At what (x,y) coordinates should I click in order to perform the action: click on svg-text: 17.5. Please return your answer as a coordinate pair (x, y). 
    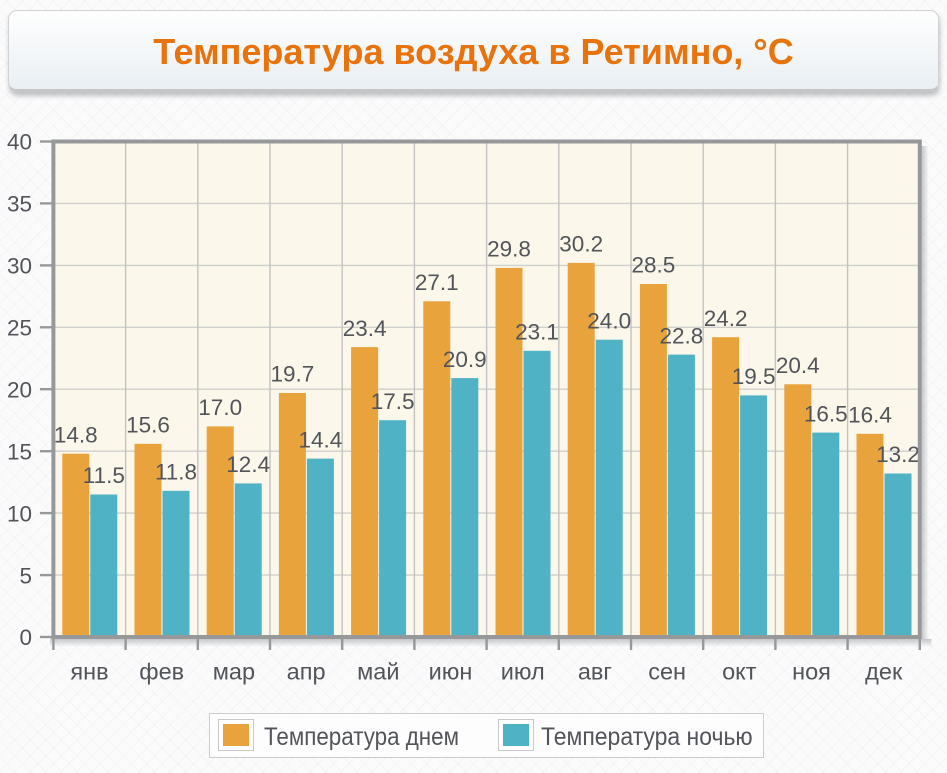
    Looking at the image, I should click on (393, 401).